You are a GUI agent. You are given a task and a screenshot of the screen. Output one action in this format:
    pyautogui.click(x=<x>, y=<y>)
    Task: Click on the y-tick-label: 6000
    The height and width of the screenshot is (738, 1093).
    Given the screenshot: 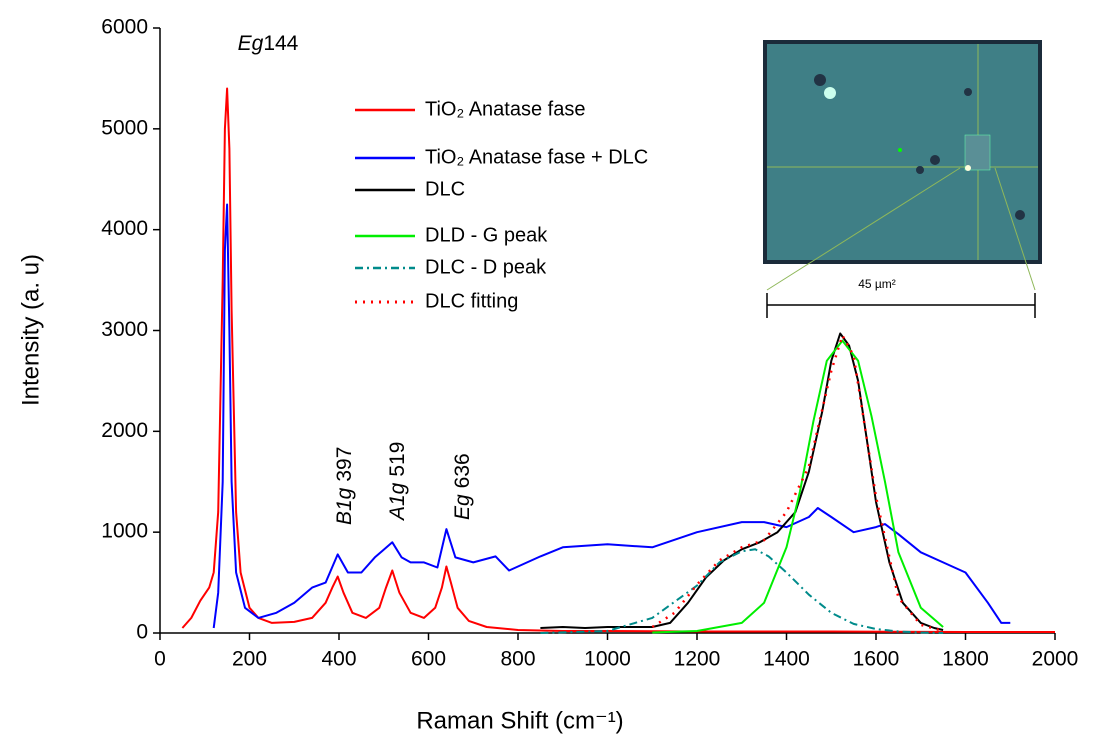 What is the action you would take?
    pyautogui.click(x=124, y=27)
    